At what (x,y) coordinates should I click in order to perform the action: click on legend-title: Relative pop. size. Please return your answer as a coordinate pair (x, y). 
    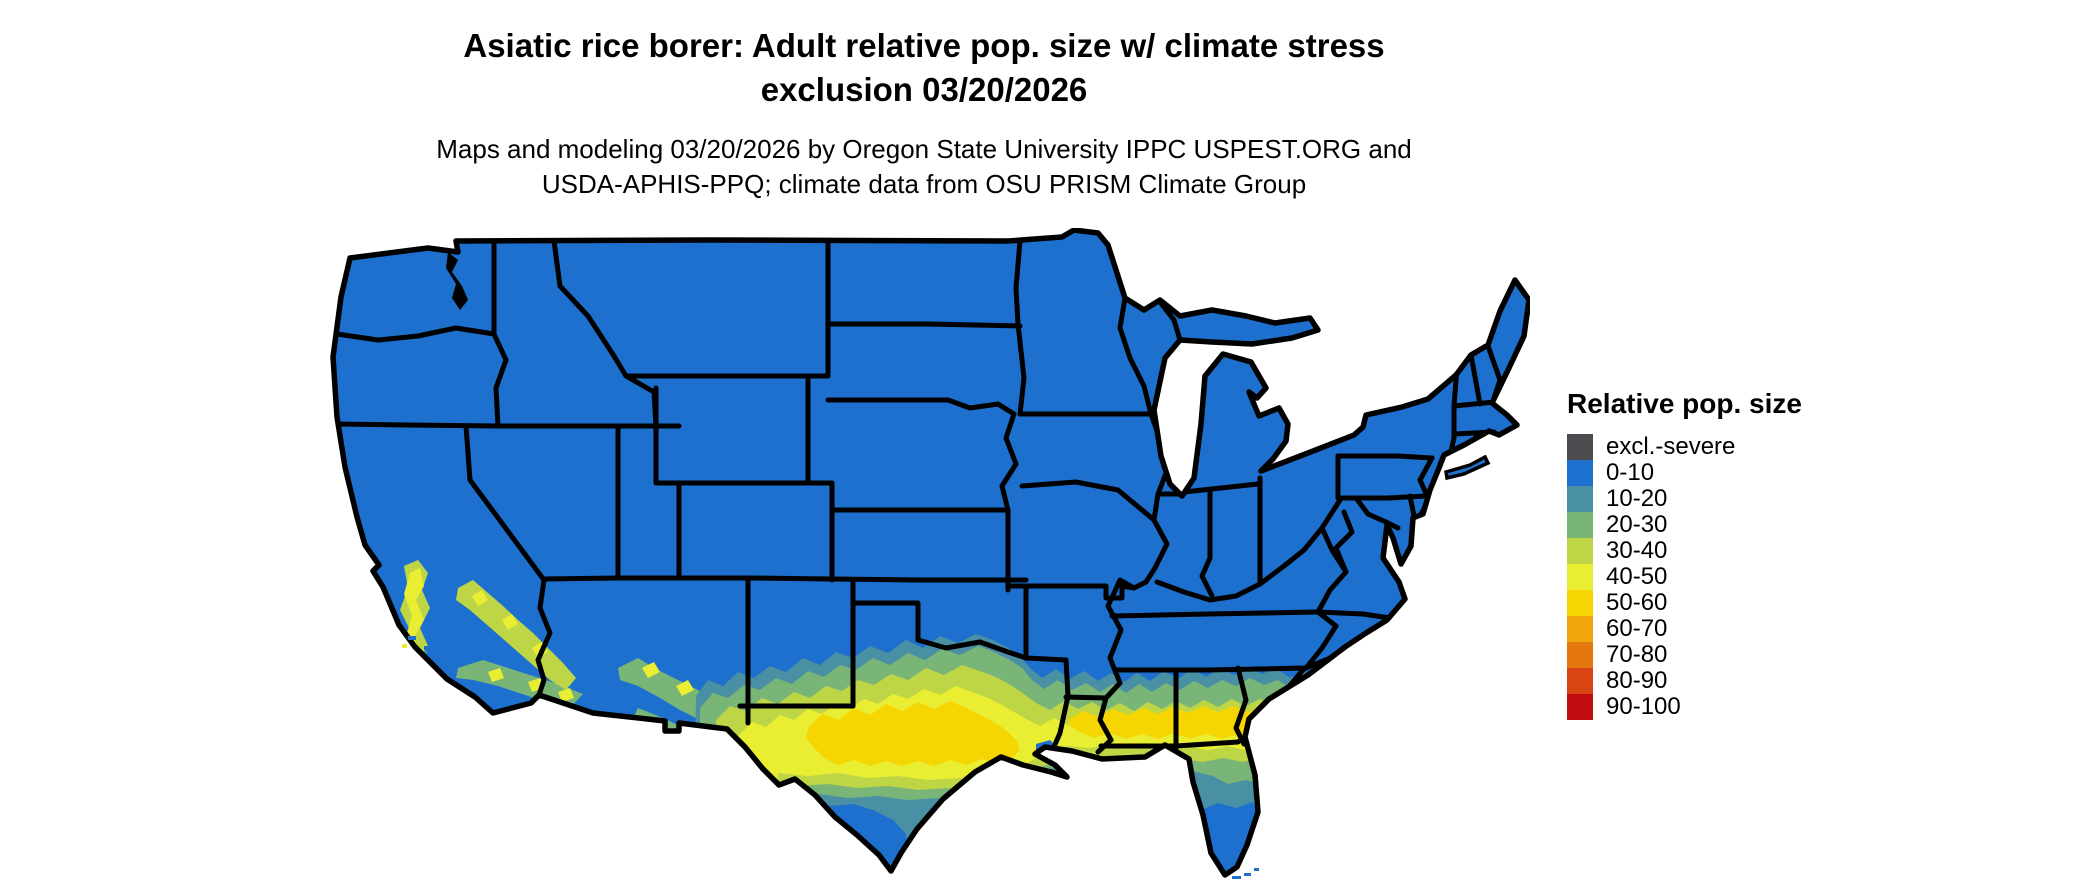
    Looking at the image, I should click on (1684, 403).